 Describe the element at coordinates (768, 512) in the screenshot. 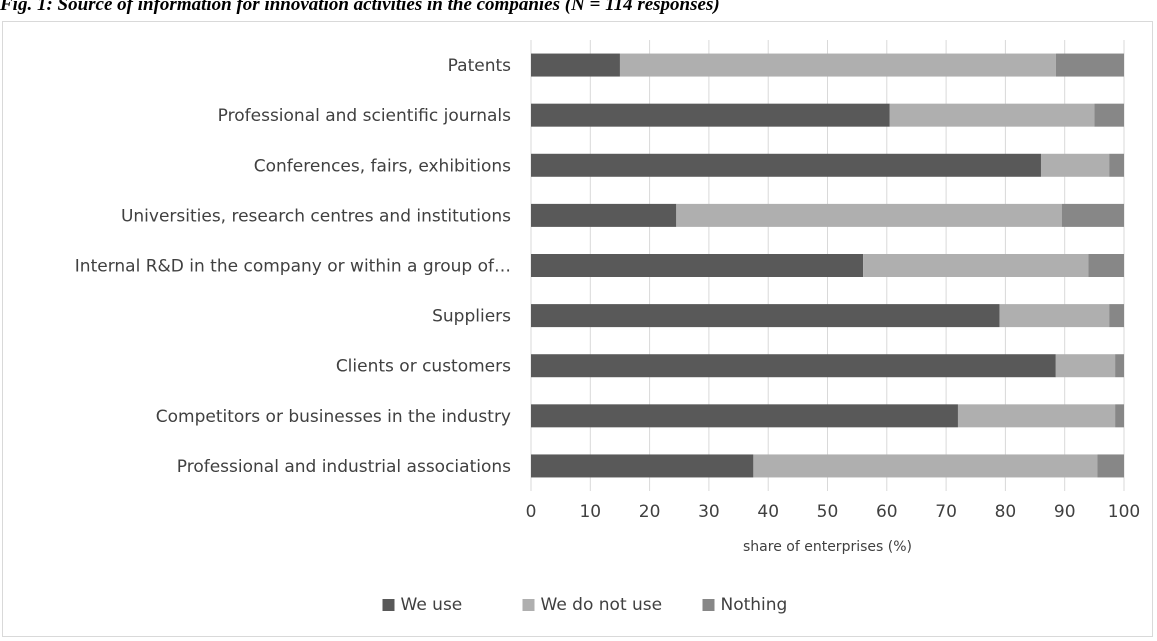

I see `x-tick-label: 40` at that location.